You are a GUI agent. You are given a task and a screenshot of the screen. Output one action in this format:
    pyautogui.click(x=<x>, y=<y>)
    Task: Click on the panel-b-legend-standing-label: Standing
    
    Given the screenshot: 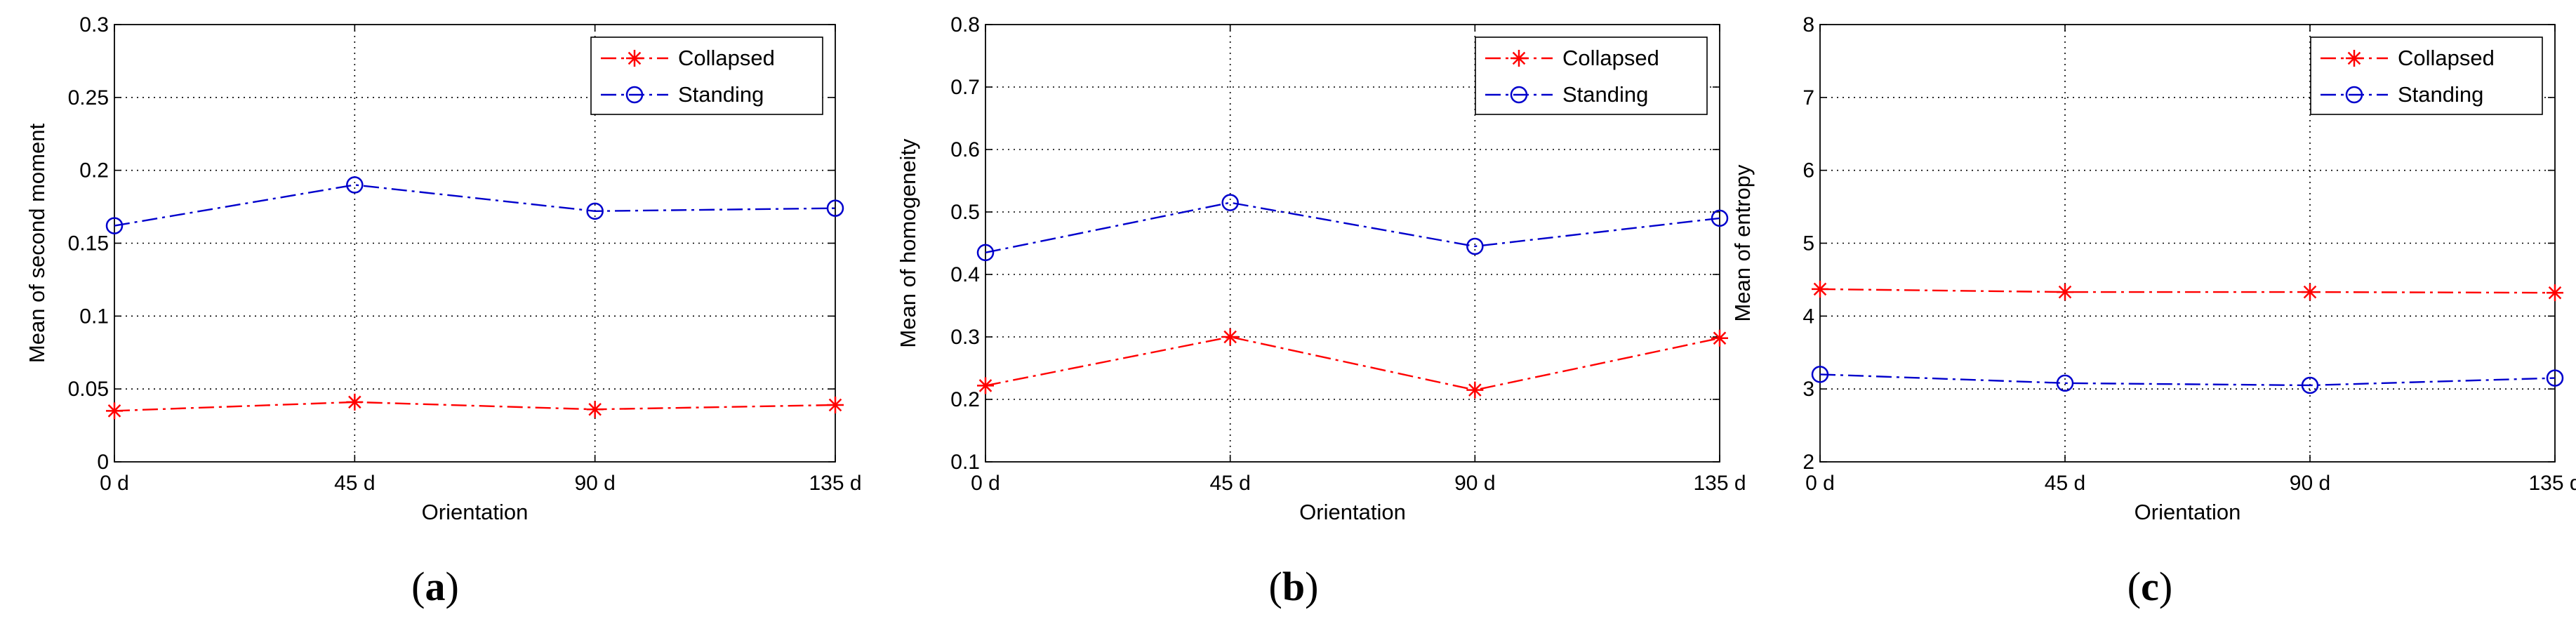 What is the action you would take?
    pyautogui.click(x=1605, y=94)
    